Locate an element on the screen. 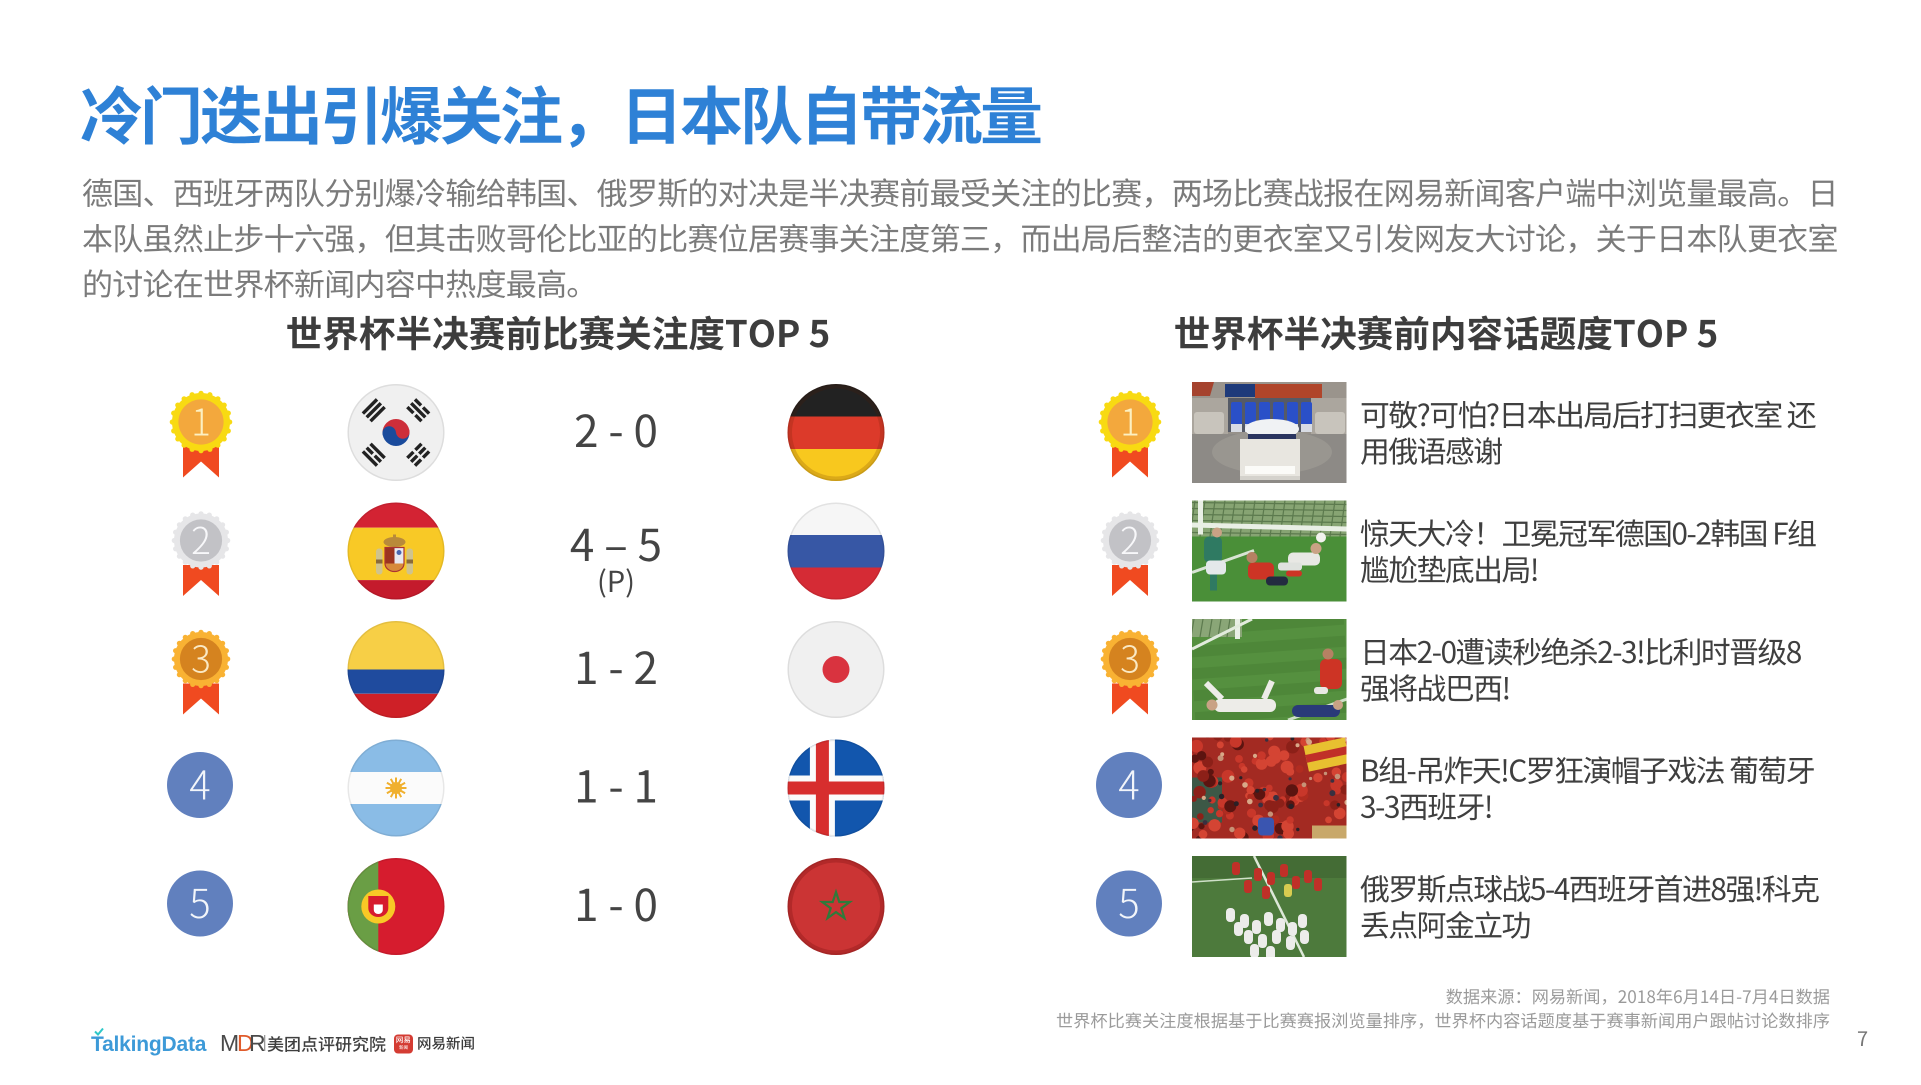 This screenshot has width=1921, height=1085. svg-text: TalkingData is located at coordinates (149, 1044).